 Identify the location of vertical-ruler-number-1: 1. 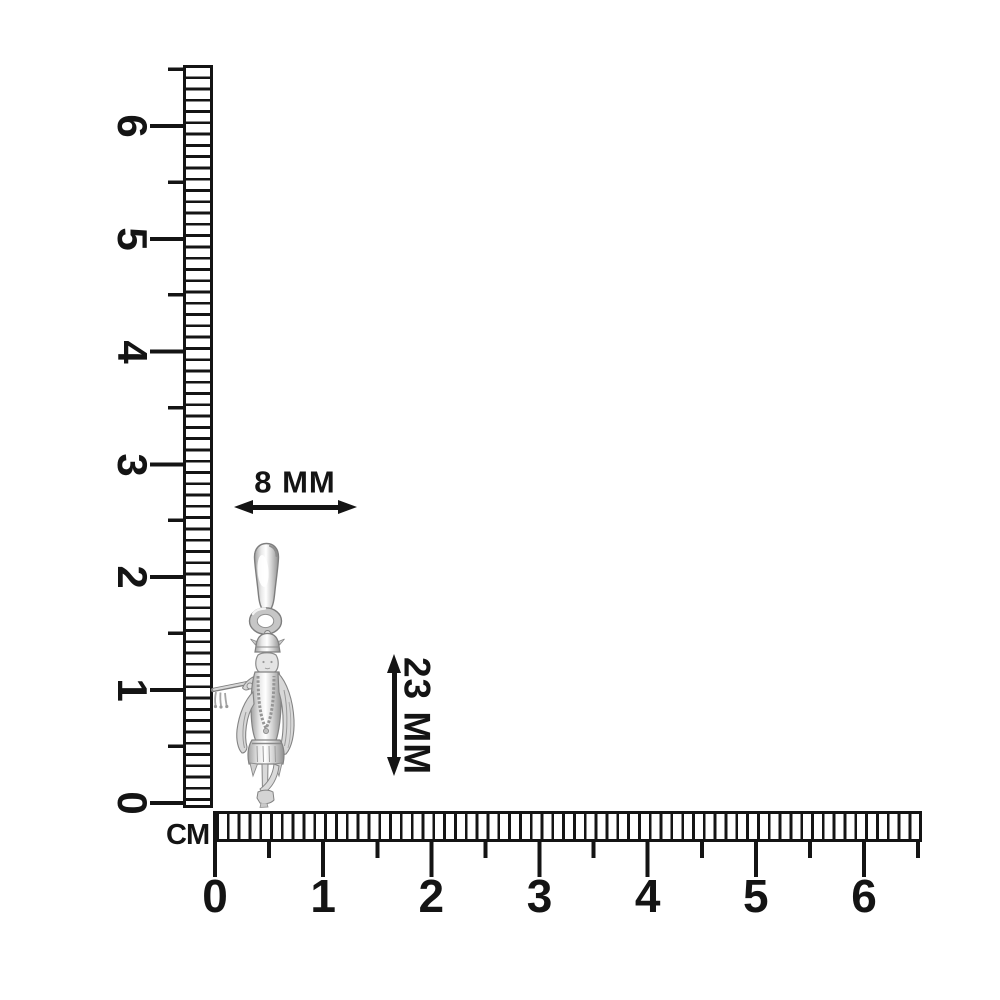
(132, 690).